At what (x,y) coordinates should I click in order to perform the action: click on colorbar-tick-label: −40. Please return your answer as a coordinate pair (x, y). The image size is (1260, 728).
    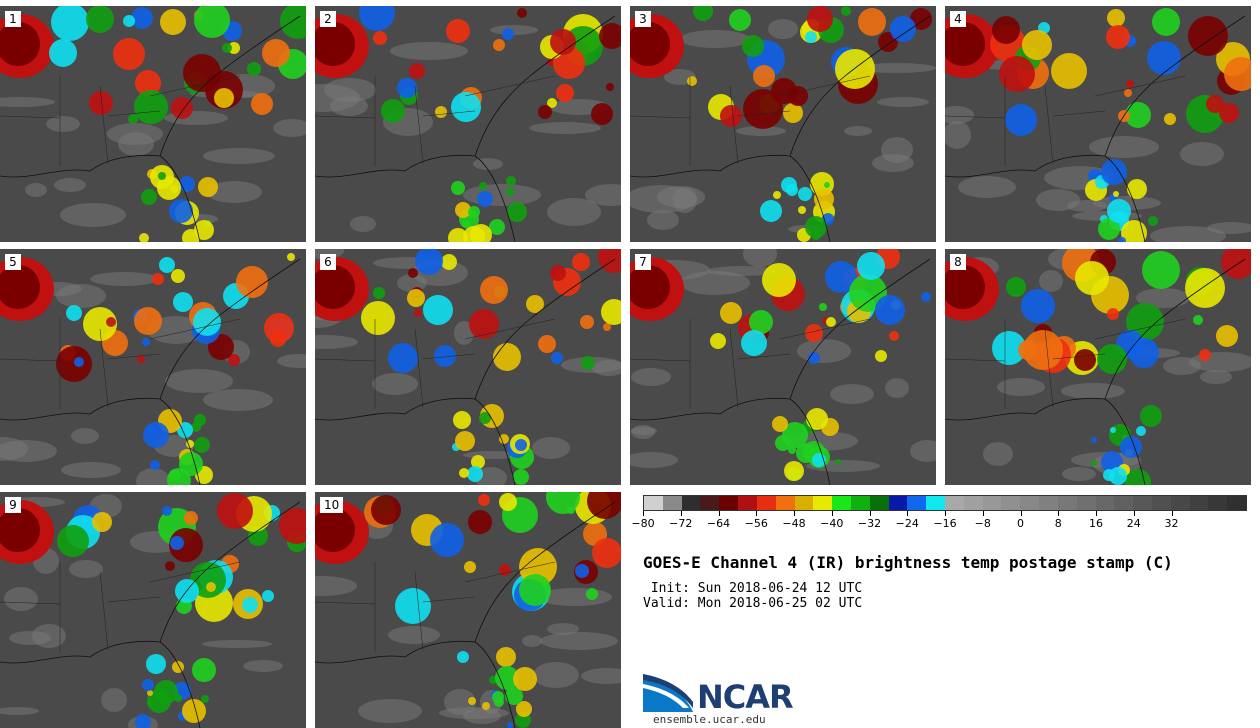
    Looking at the image, I should click on (832, 523).